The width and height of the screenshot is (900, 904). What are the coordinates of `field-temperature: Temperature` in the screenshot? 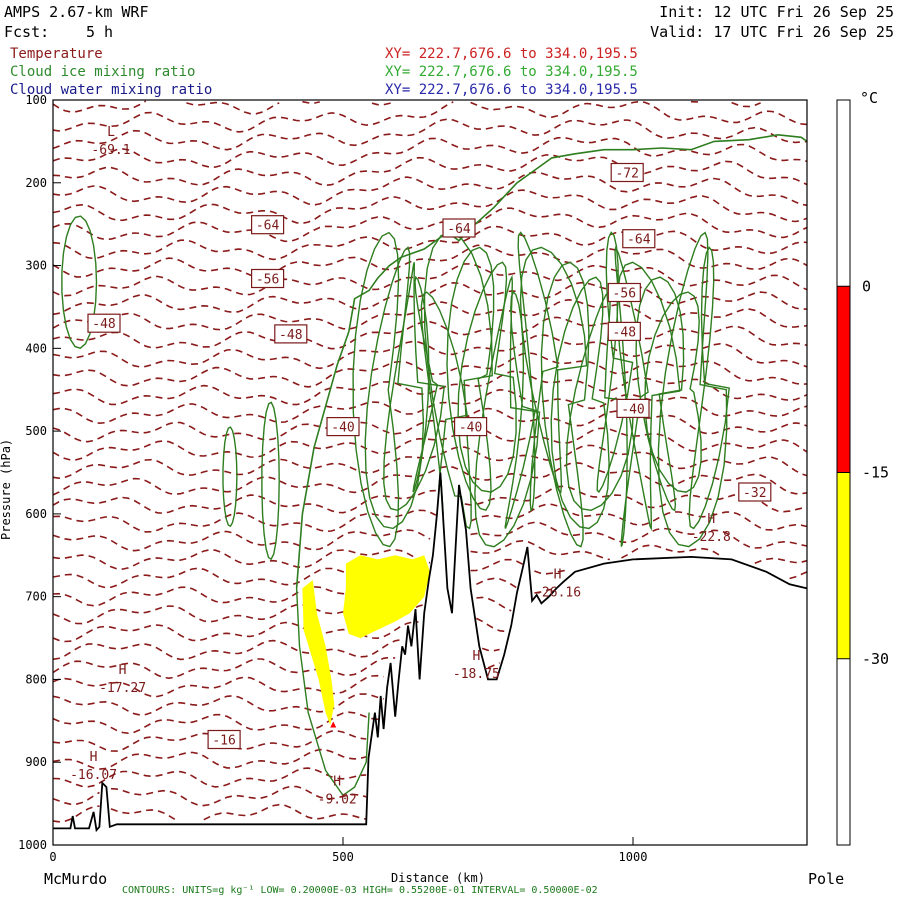 It's located at (56, 54).